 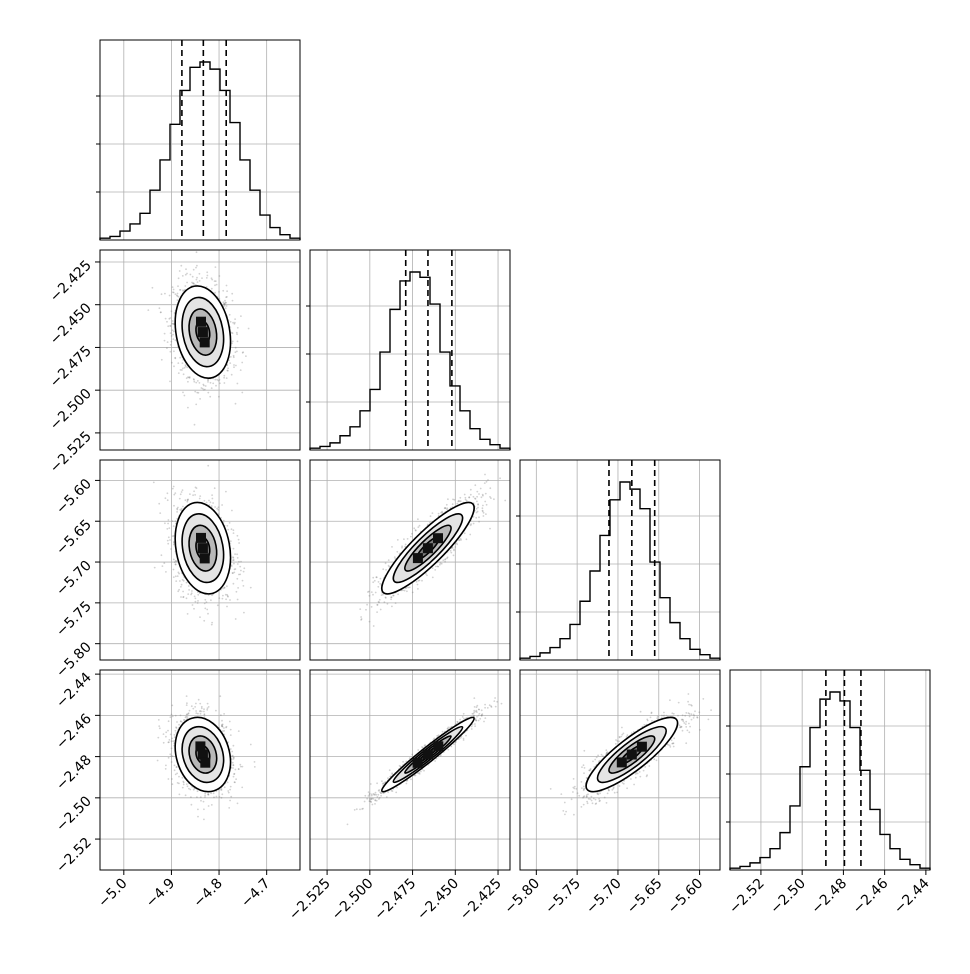 What do you see at coordinates (74, 732) in the screenshot?
I see `ytick-label-3: −2.46` at bounding box center [74, 732].